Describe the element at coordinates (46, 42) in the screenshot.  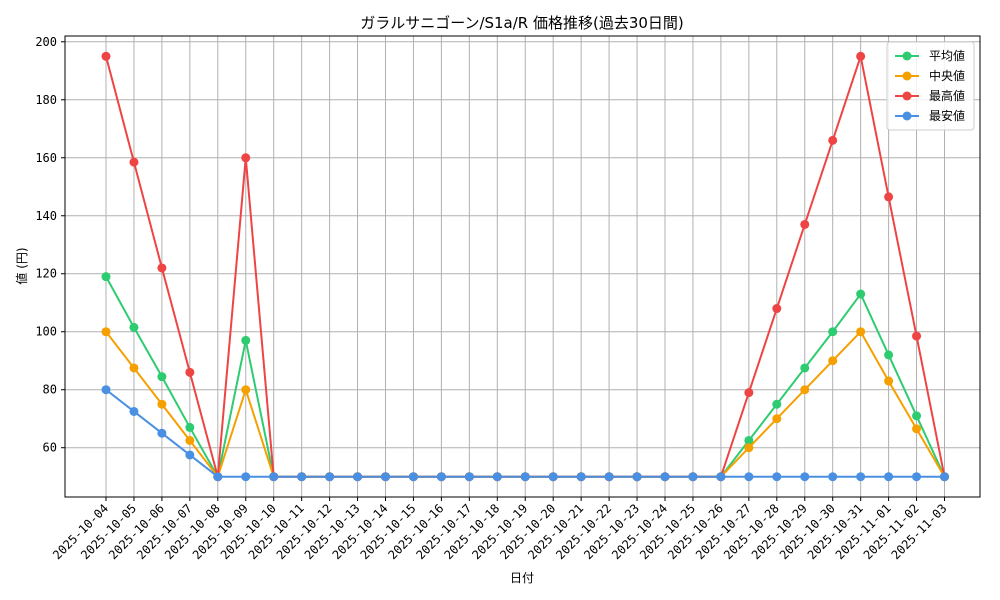
I see `y-tick-label: 200` at that location.